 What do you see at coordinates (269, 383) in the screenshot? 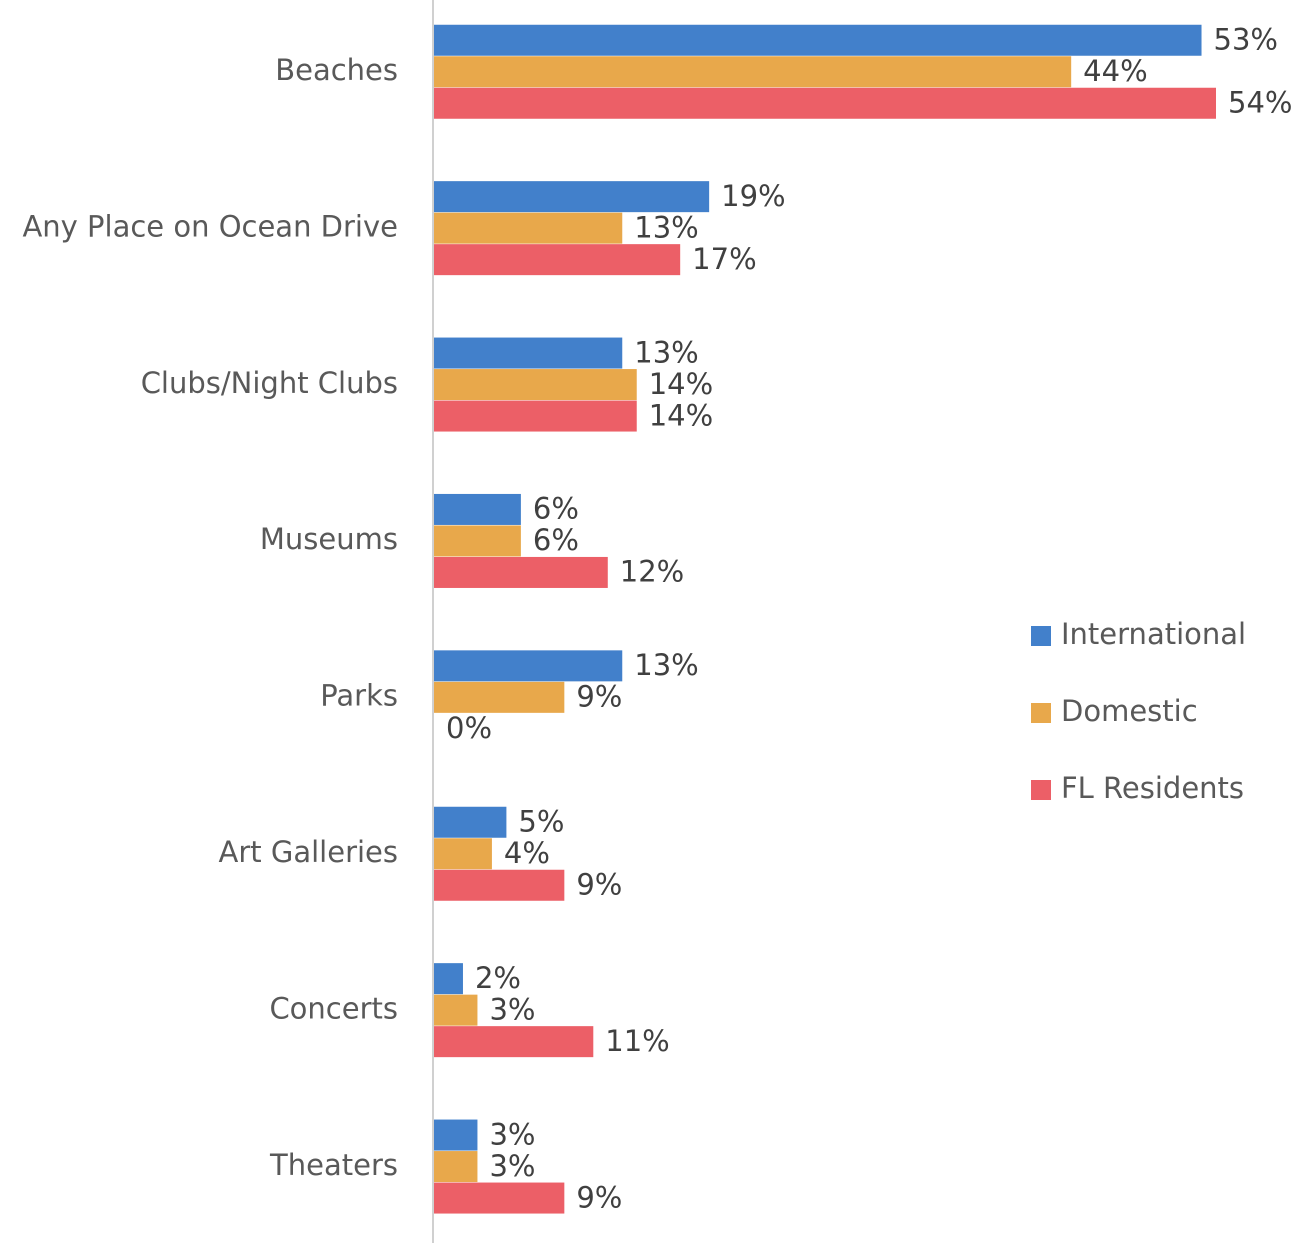
I see `category-label: Clubs/Night Clubs` at bounding box center [269, 383].